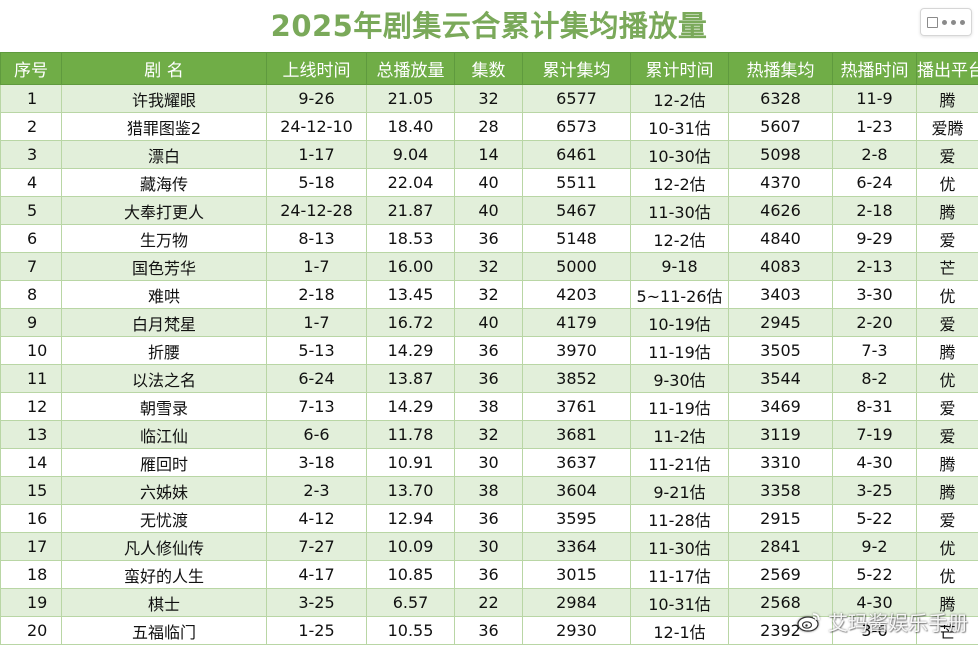 The width and height of the screenshot is (978, 645). I want to click on rank-cell: 17, so click(31, 547).